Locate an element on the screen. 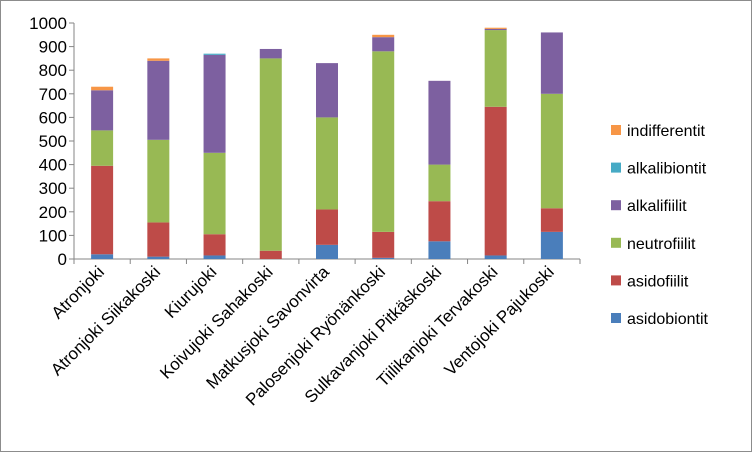 This screenshot has height=452, width=752. legend-label-asidofiilit: asidofiilit is located at coordinates (658, 281).